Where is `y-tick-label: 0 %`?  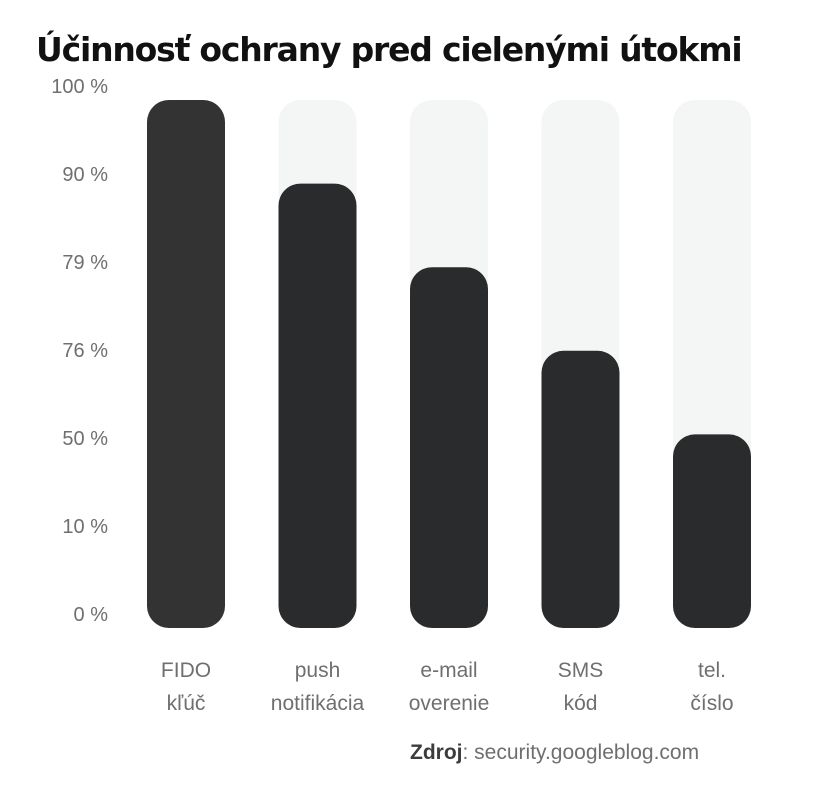
y-tick-label: 0 % is located at coordinates (91, 615).